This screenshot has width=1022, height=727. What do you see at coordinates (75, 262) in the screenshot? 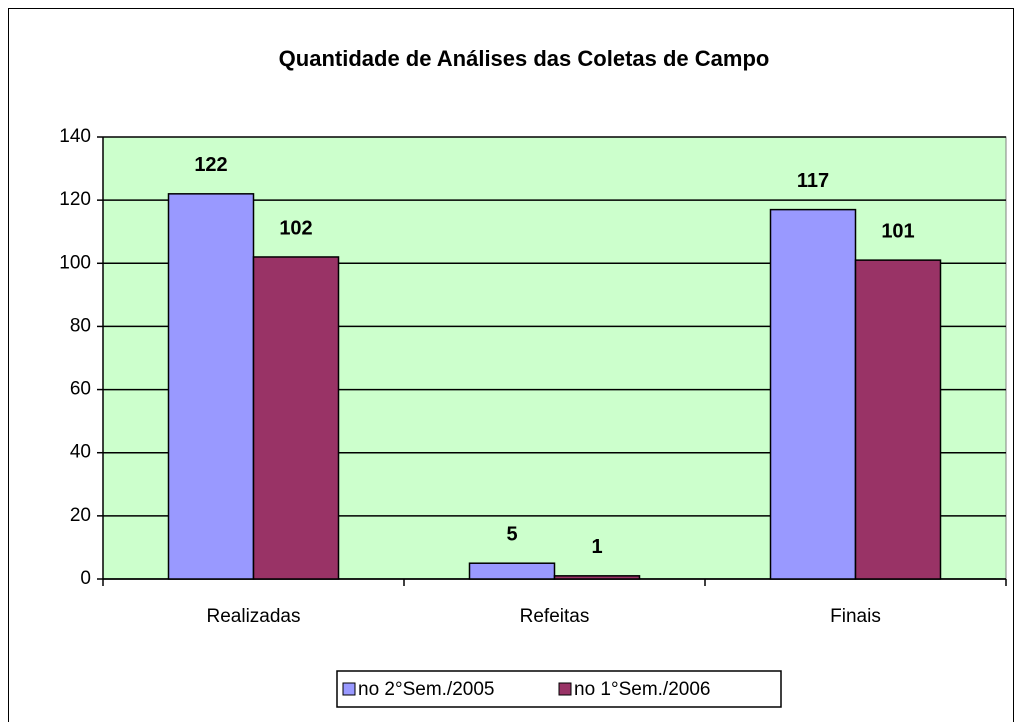
I see `y-tick-label: 100` at bounding box center [75, 262].